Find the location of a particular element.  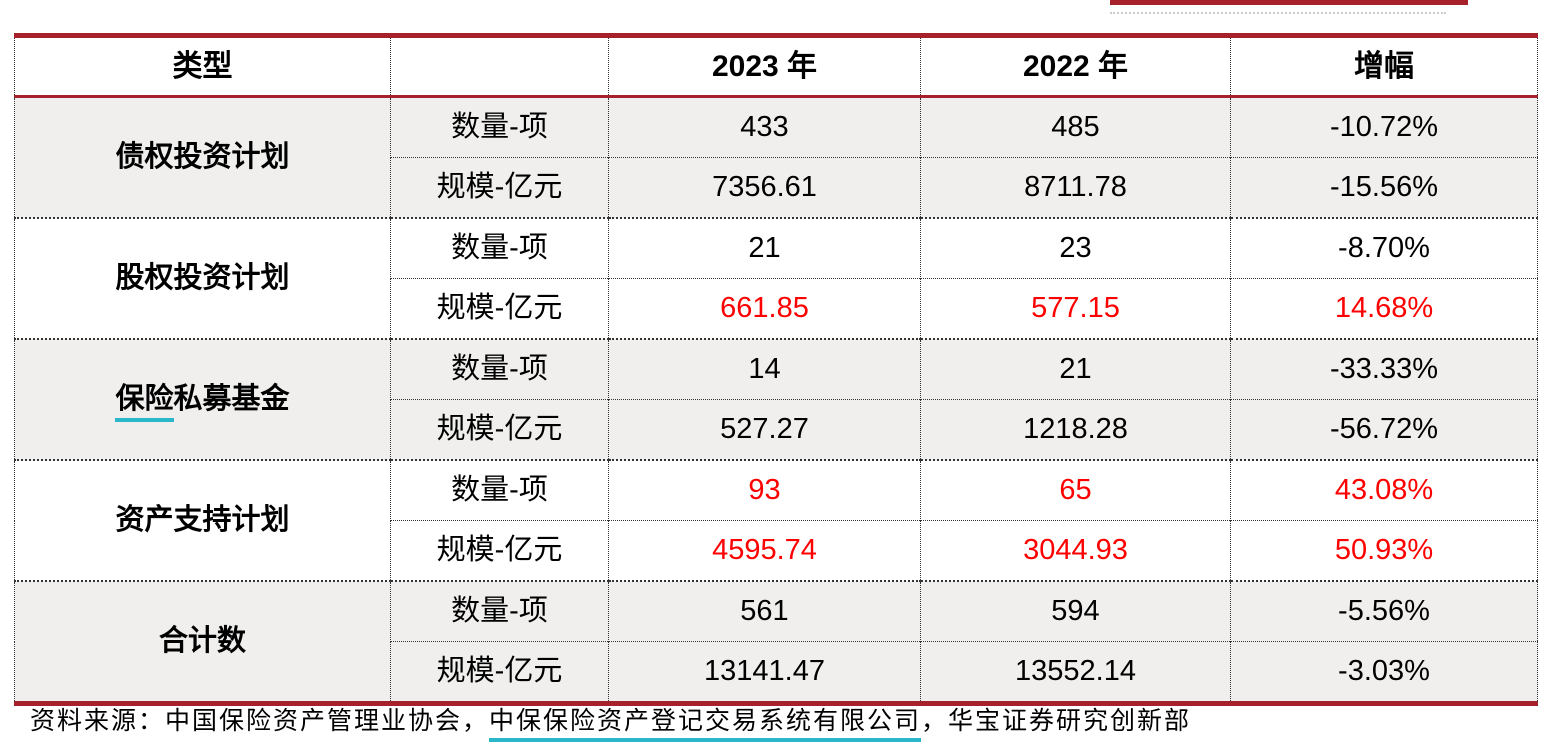

value-cell-2022: 65 is located at coordinates (1075, 490).